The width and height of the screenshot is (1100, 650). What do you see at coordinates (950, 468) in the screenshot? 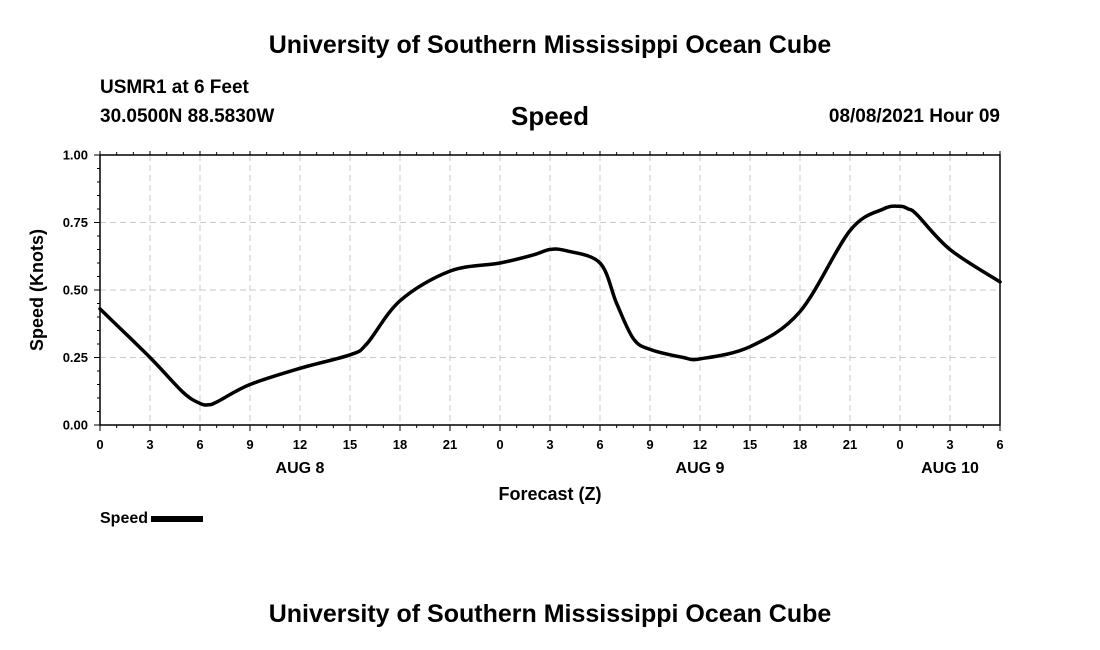
I see `date-label: AUG 10` at bounding box center [950, 468].